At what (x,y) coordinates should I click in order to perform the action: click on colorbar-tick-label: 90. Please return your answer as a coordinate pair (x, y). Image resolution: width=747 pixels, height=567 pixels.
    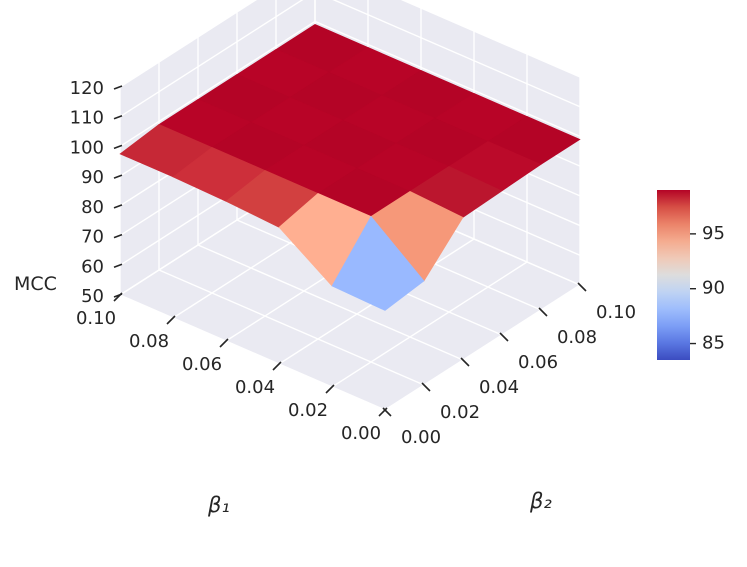
    Looking at the image, I should click on (713, 288).